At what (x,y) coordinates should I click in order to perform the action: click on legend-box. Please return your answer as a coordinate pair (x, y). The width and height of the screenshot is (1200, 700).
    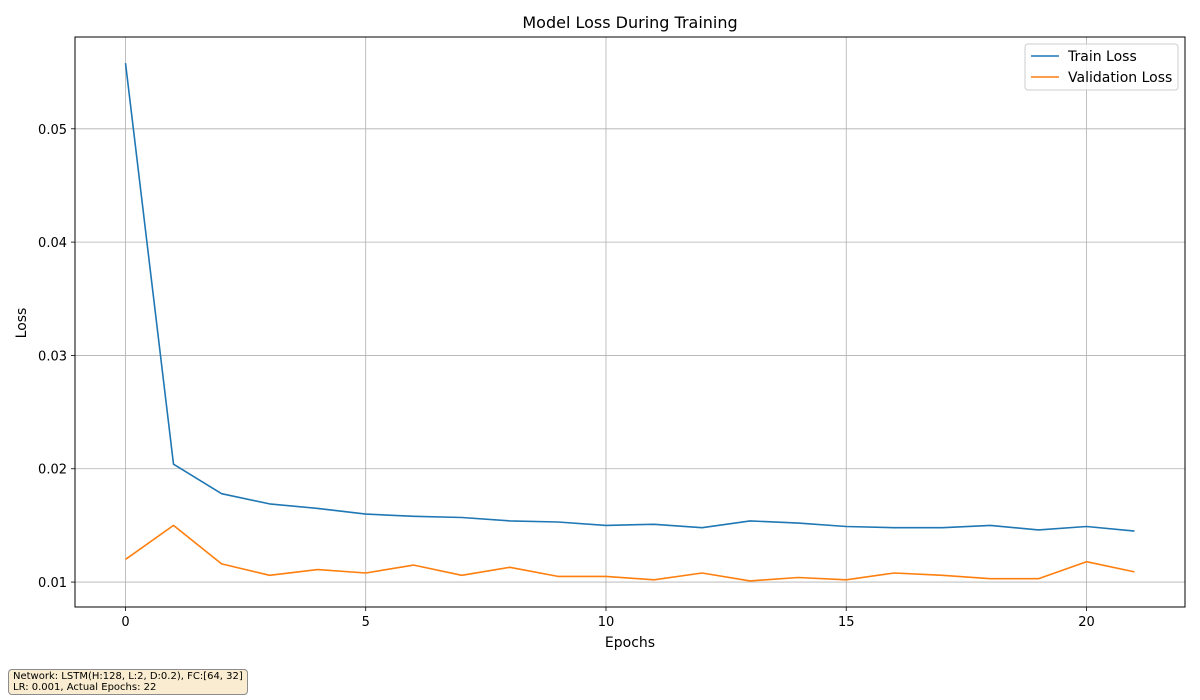
    Looking at the image, I should click on (1101, 67).